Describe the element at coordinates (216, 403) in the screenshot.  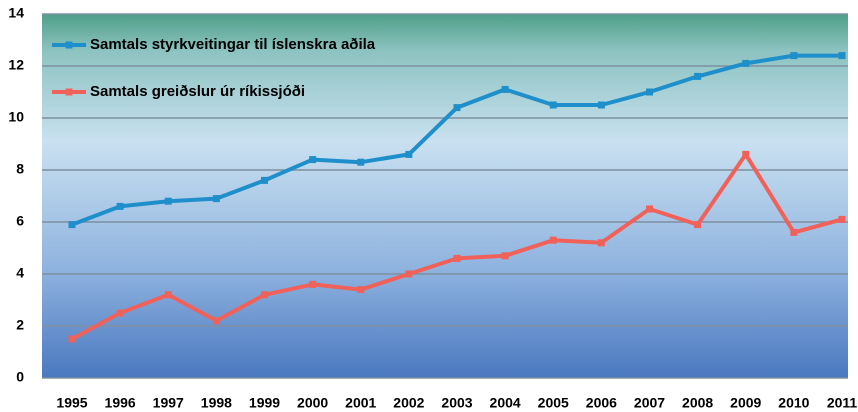
I see `x-tick-label: 1998` at that location.